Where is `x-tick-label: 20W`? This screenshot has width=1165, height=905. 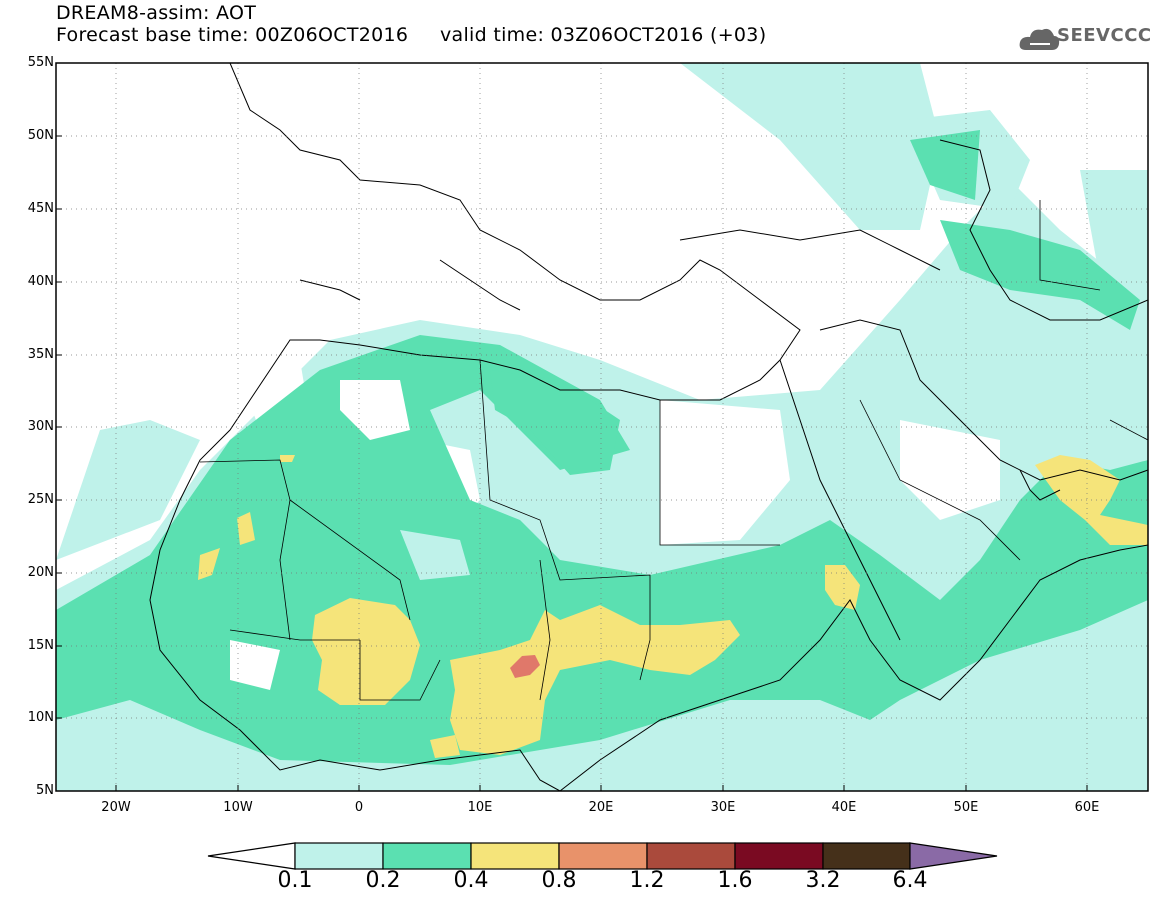 x-tick-label: 20W is located at coordinates (116, 807).